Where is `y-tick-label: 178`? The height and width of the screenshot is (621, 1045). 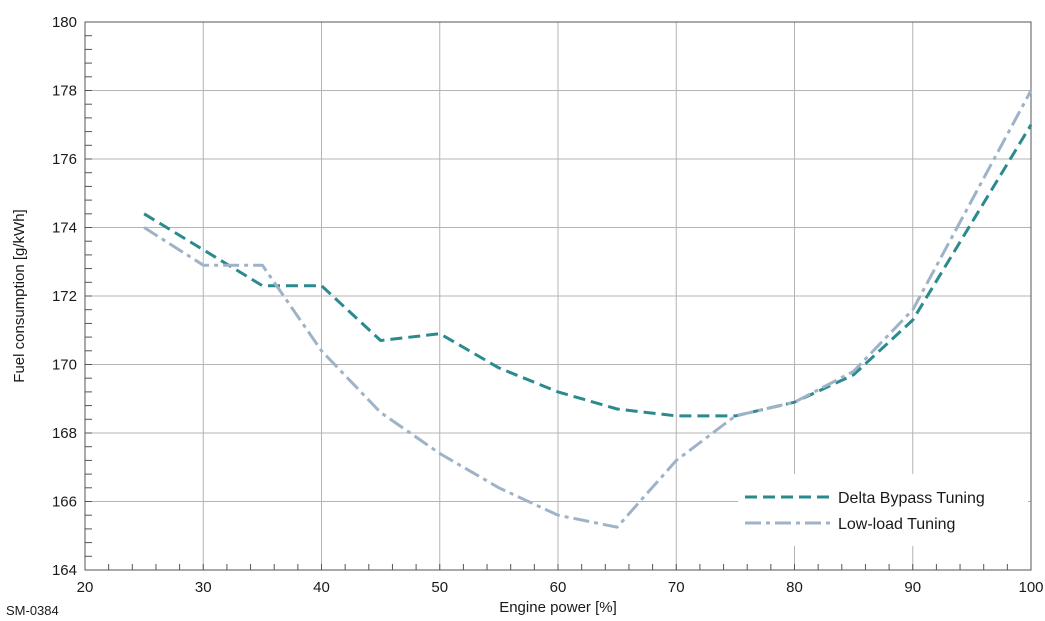
y-tick-label: 178 is located at coordinates (64, 91).